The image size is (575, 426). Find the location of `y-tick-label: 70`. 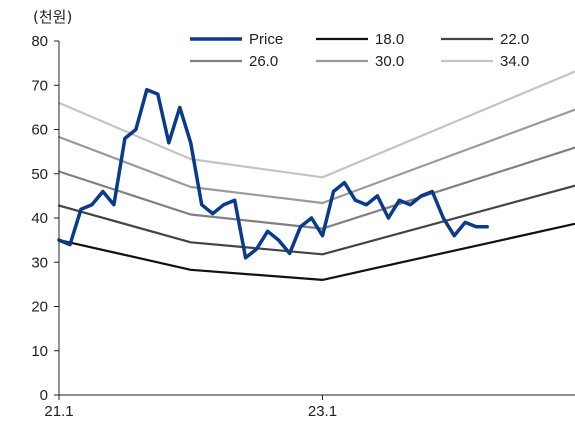

y-tick-label: 70 is located at coordinates (39, 85).